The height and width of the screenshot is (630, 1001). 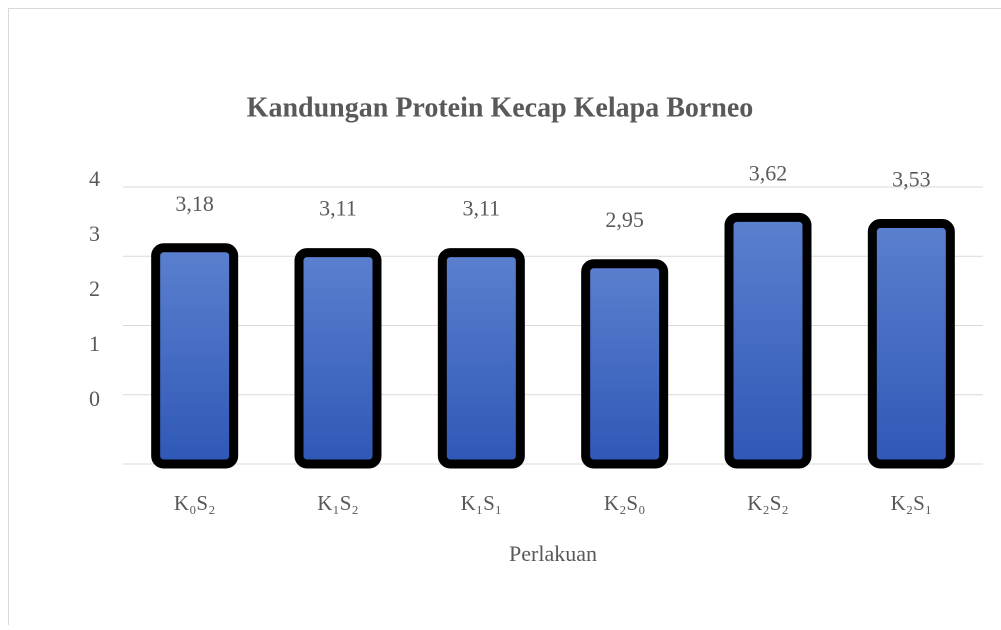 What do you see at coordinates (553, 553) in the screenshot?
I see `x-axis-title: Perlakuan` at bounding box center [553, 553].